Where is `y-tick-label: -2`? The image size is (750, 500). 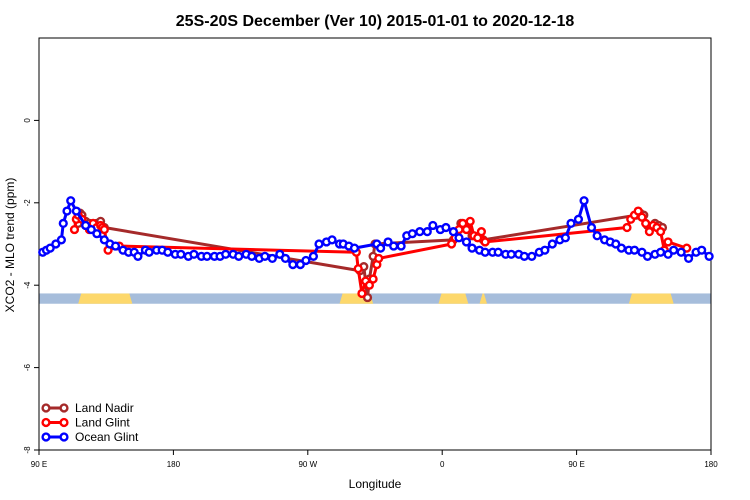
y-tick-label: -2 is located at coordinates (27, 203).